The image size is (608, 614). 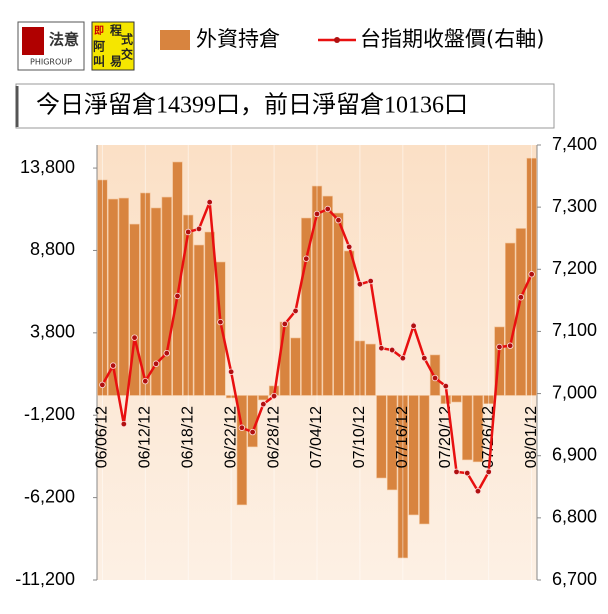 I want to click on x-tick-label: 08/01/12, so click(x=531, y=437).